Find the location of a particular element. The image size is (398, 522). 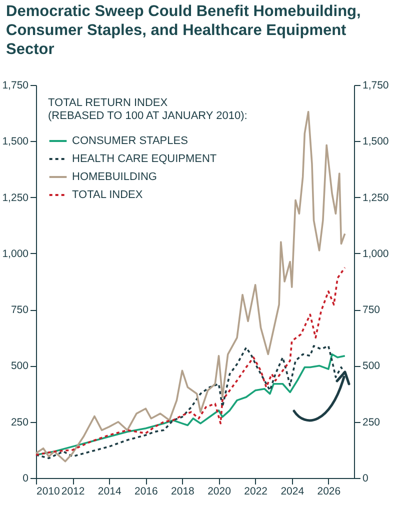

x-tick-label: 2010 is located at coordinates (48, 492).